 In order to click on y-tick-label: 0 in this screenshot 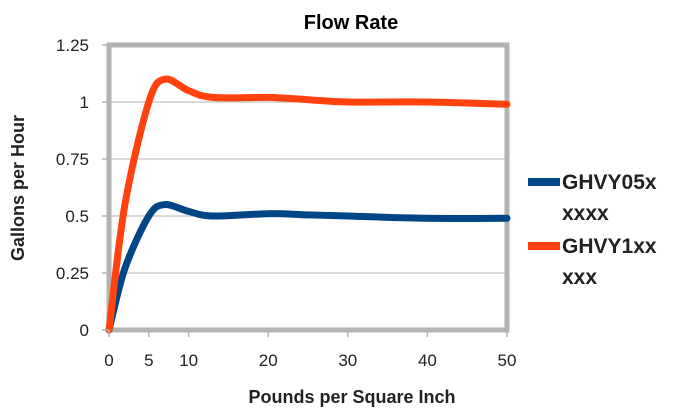, I will do `click(84, 330)`.